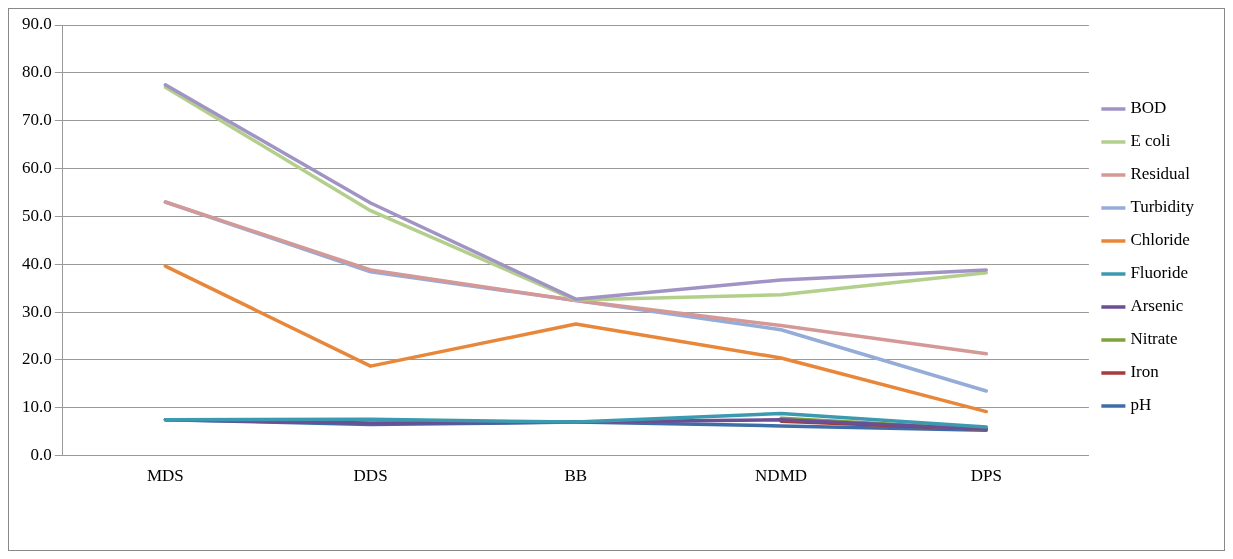 This screenshot has height=559, width=1233. What do you see at coordinates (370, 476) in the screenshot?
I see `x-tick-label: DDS` at bounding box center [370, 476].